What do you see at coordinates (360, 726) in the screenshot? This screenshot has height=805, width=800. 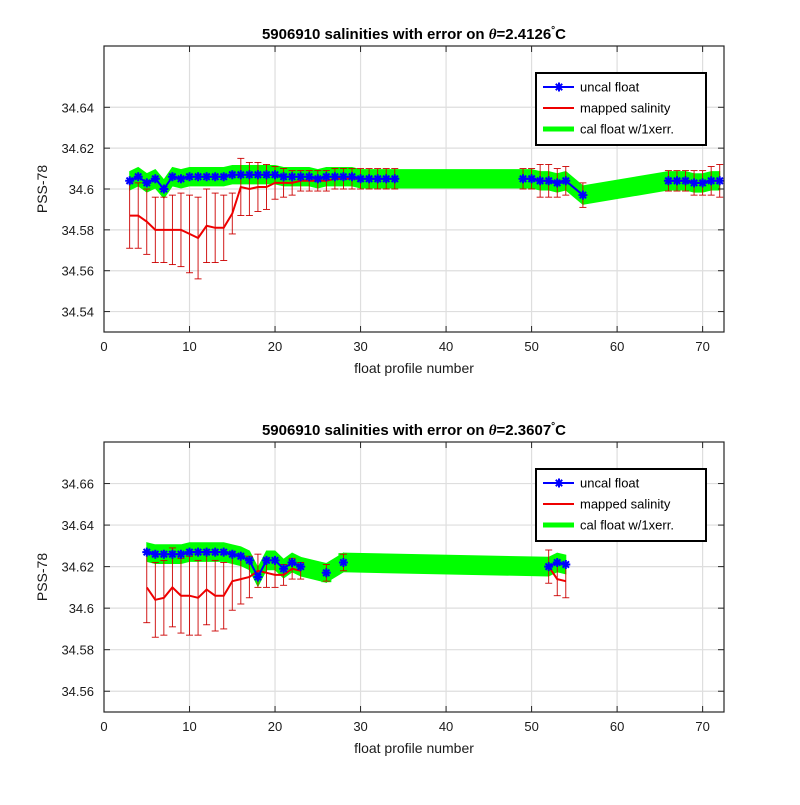 I see `x-tick-label: 30` at bounding box center [360, 726].